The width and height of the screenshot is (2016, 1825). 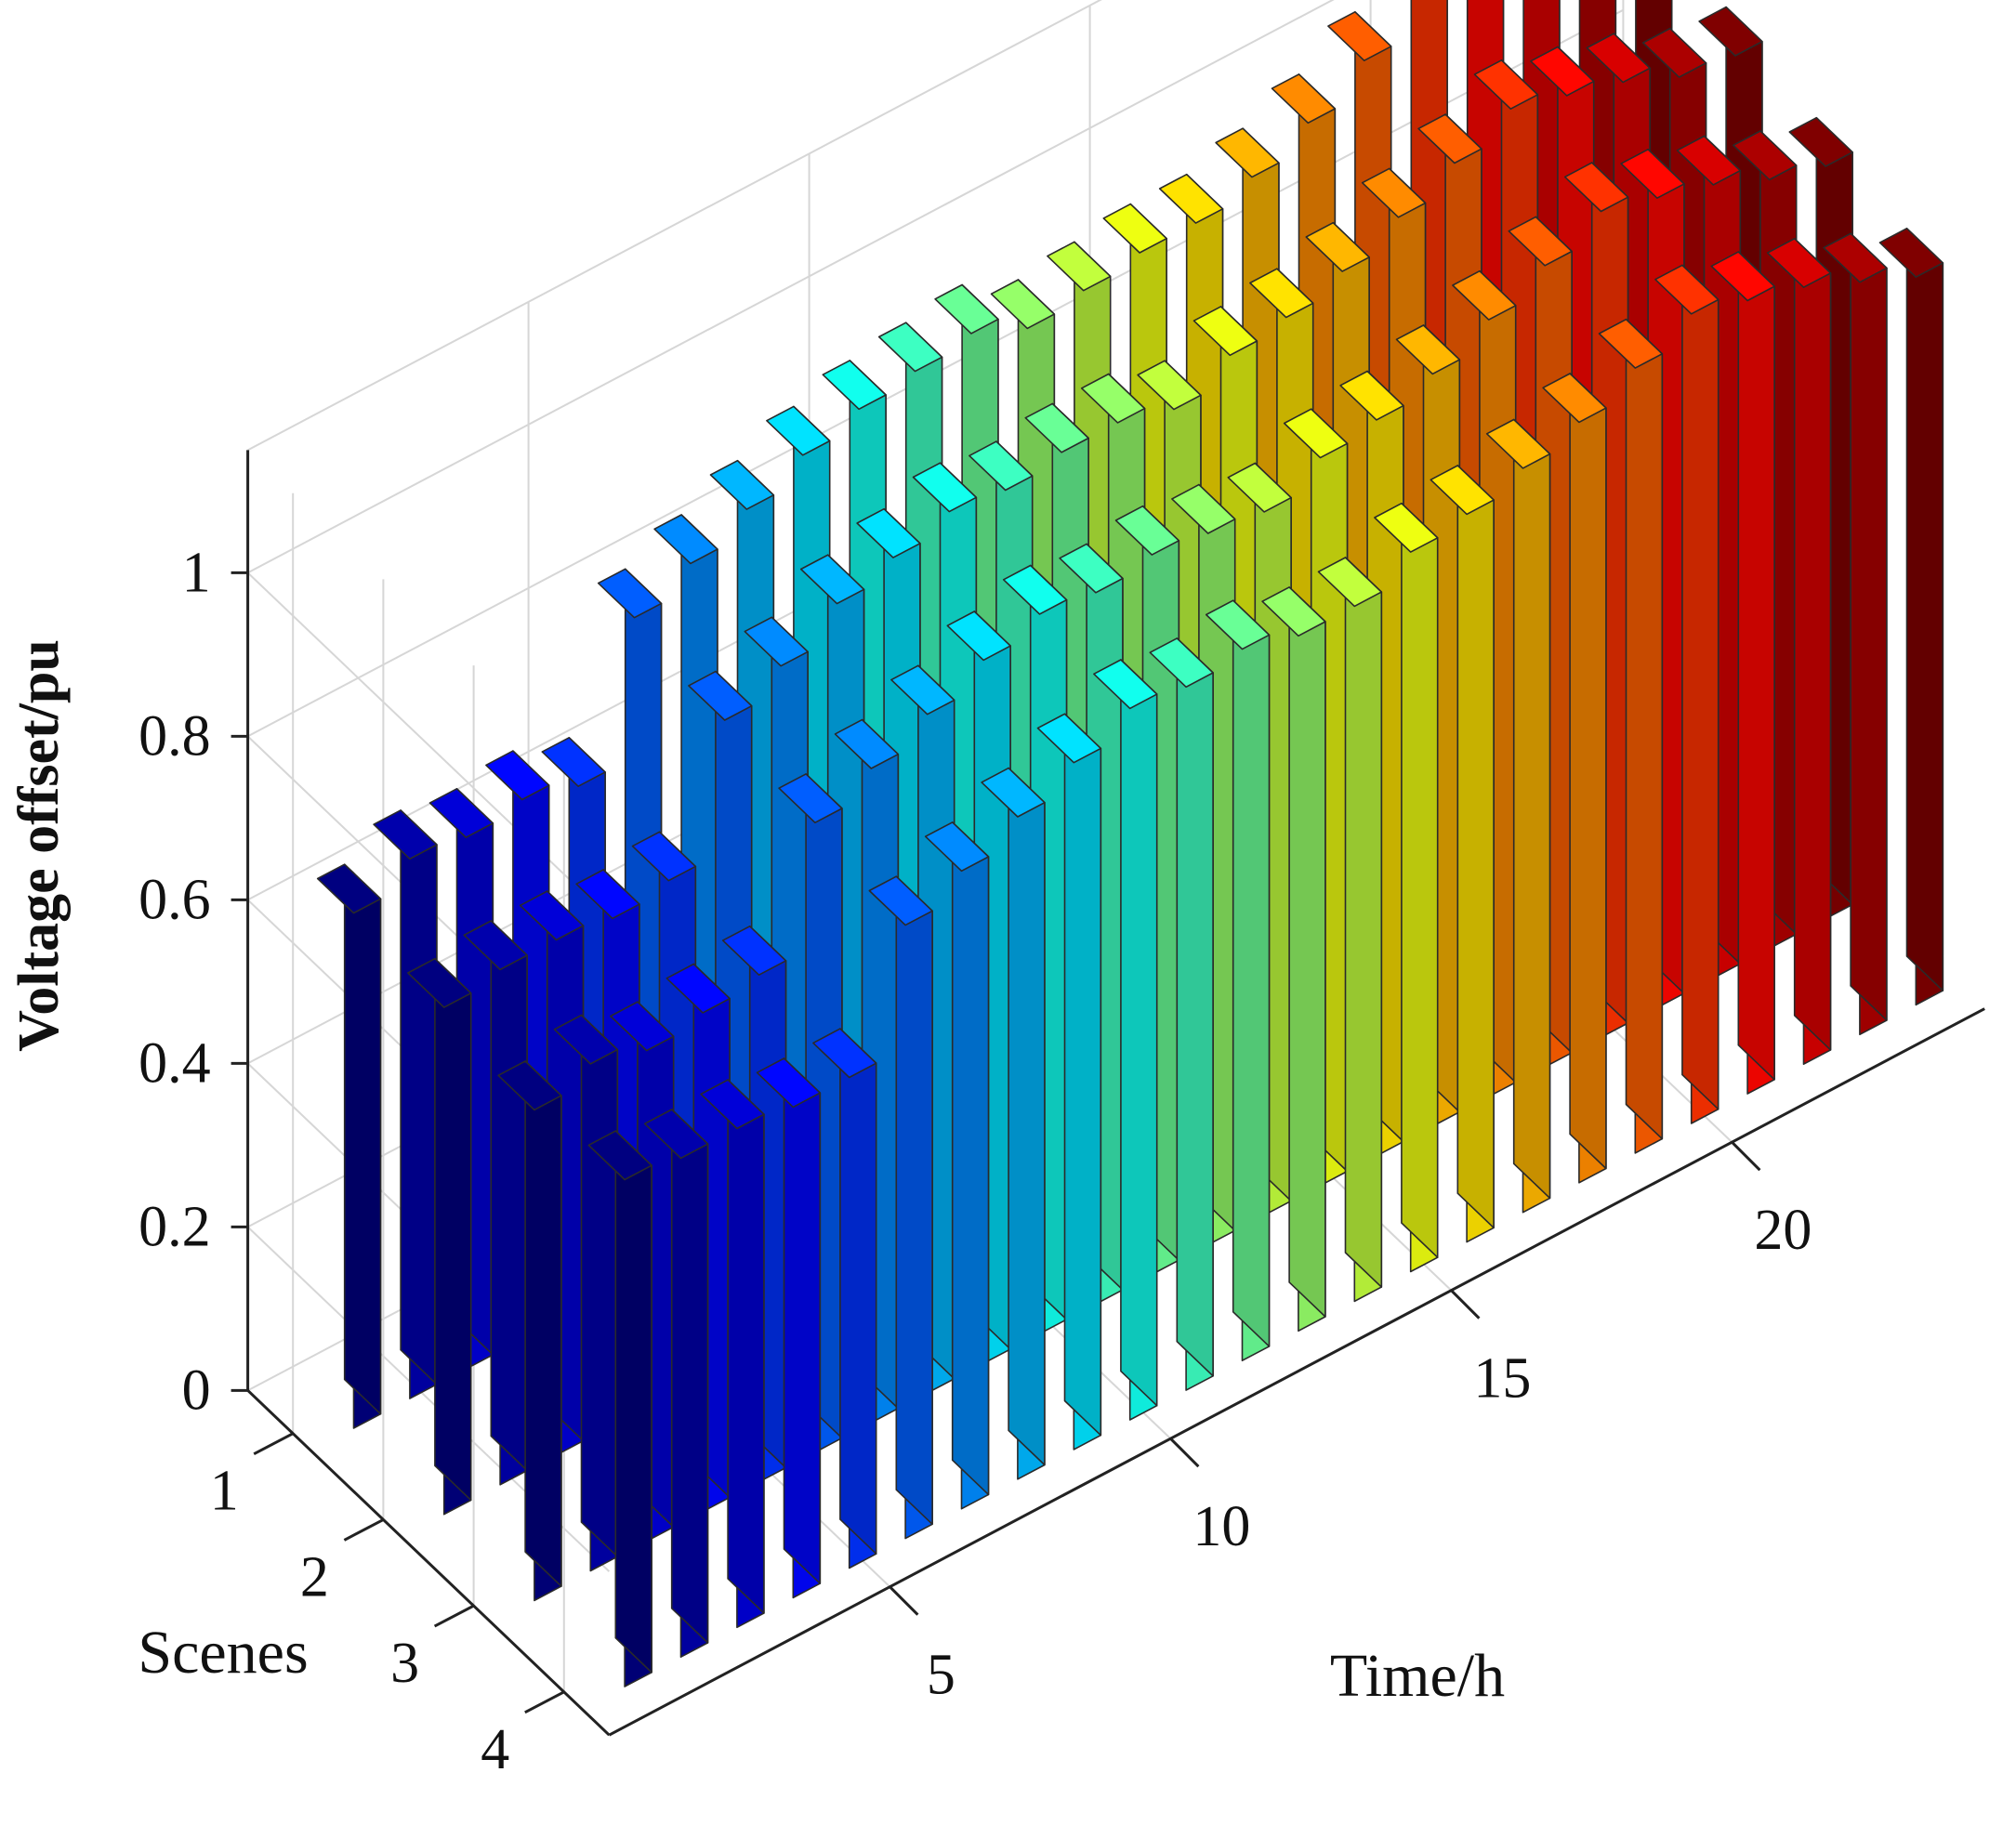 What do you see at coordinates (349, 1146) in the screenshot?
I see `bar-scene1-t1` at bounding box center [349, 1146].